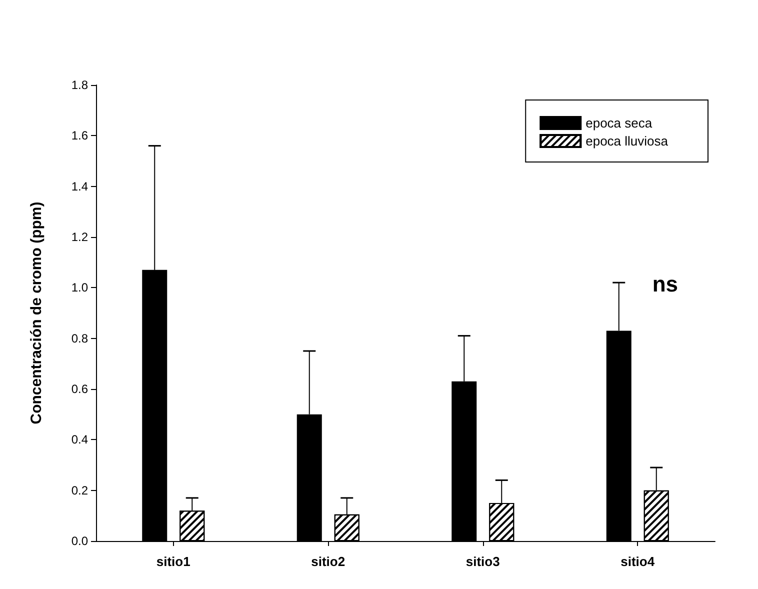  I want to click on y-tick-label: 0.0, so click(79, 541).